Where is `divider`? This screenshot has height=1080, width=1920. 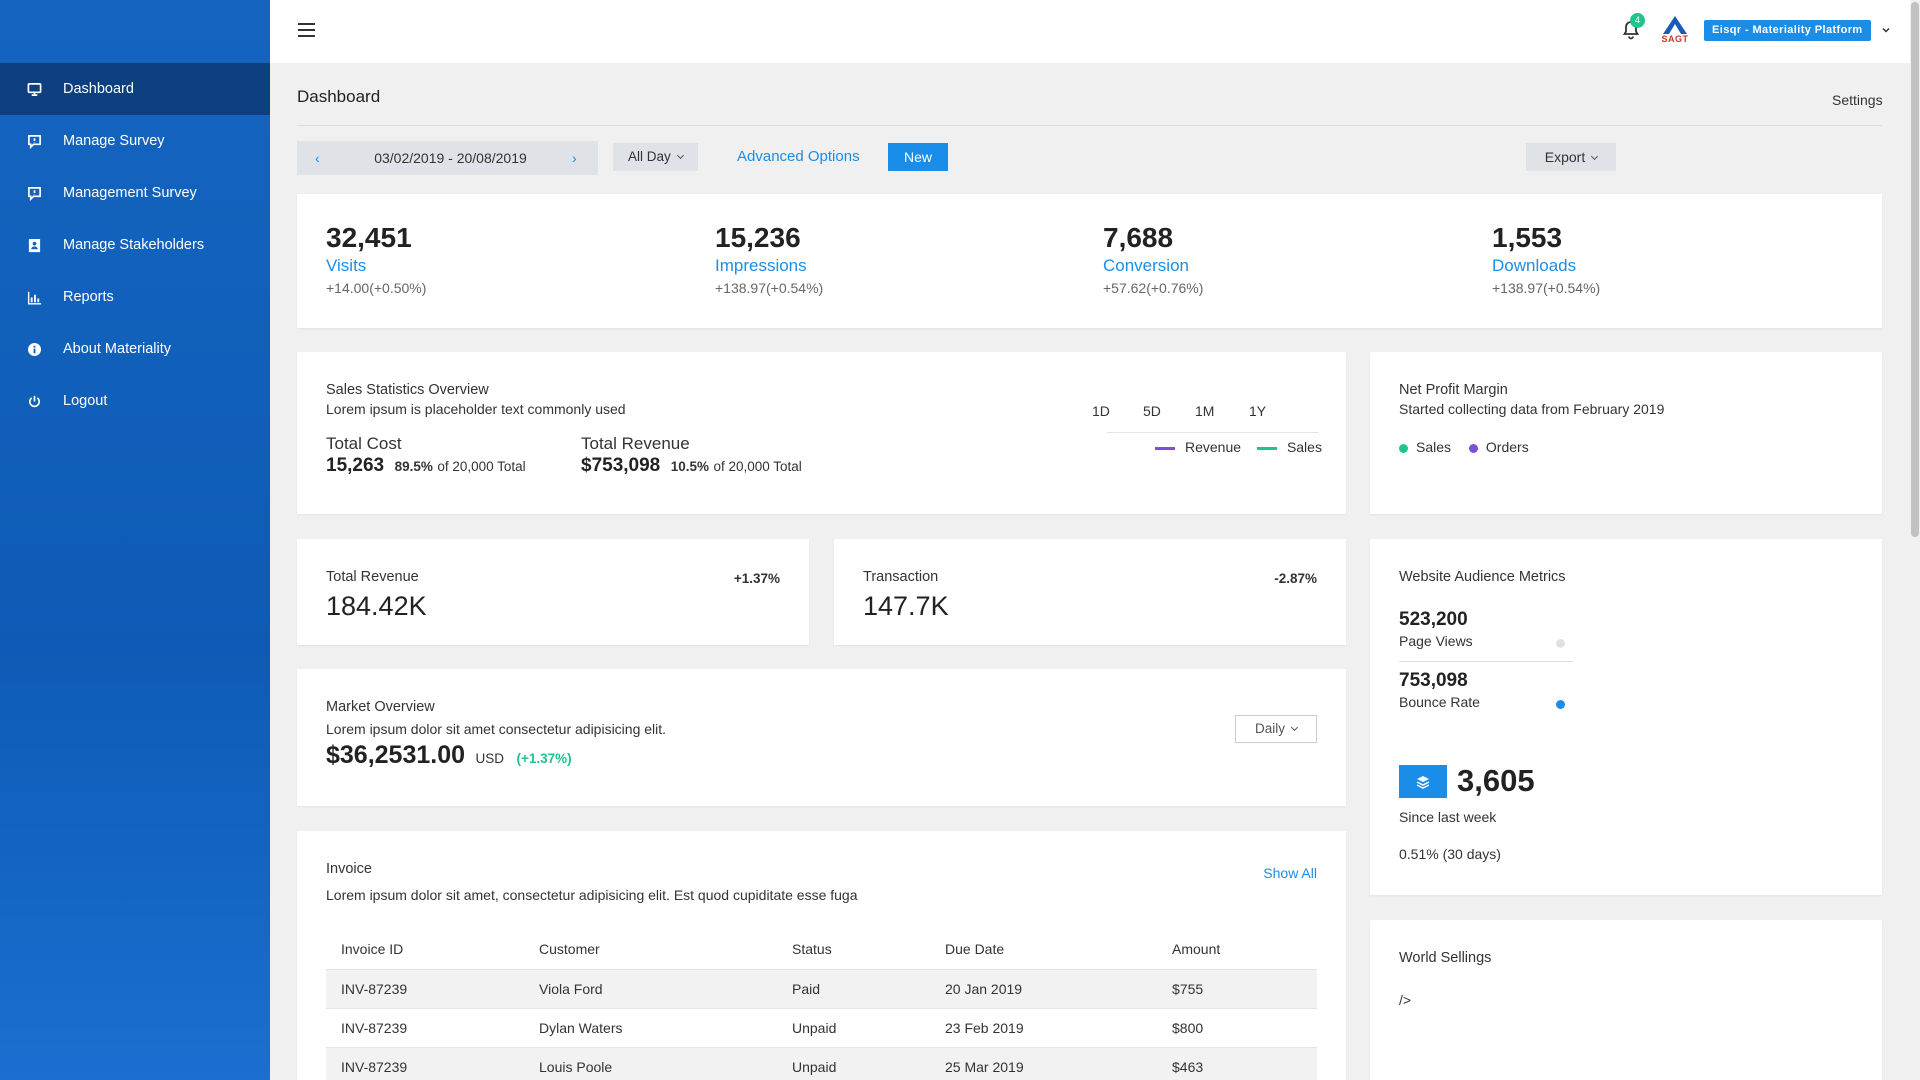 divider is located at coordinates (1089, 125).